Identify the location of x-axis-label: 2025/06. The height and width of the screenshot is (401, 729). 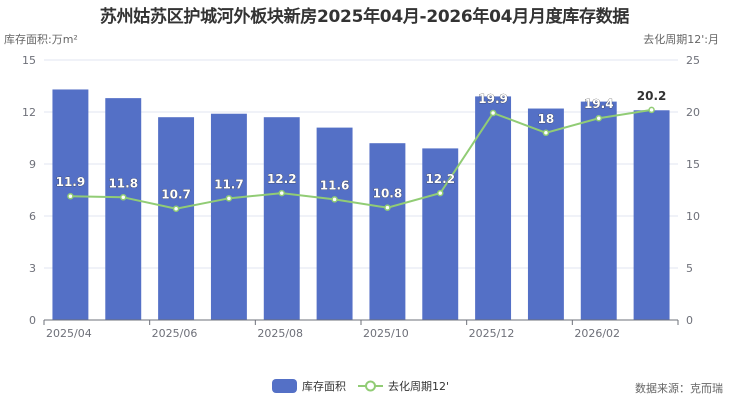
(175, 333).